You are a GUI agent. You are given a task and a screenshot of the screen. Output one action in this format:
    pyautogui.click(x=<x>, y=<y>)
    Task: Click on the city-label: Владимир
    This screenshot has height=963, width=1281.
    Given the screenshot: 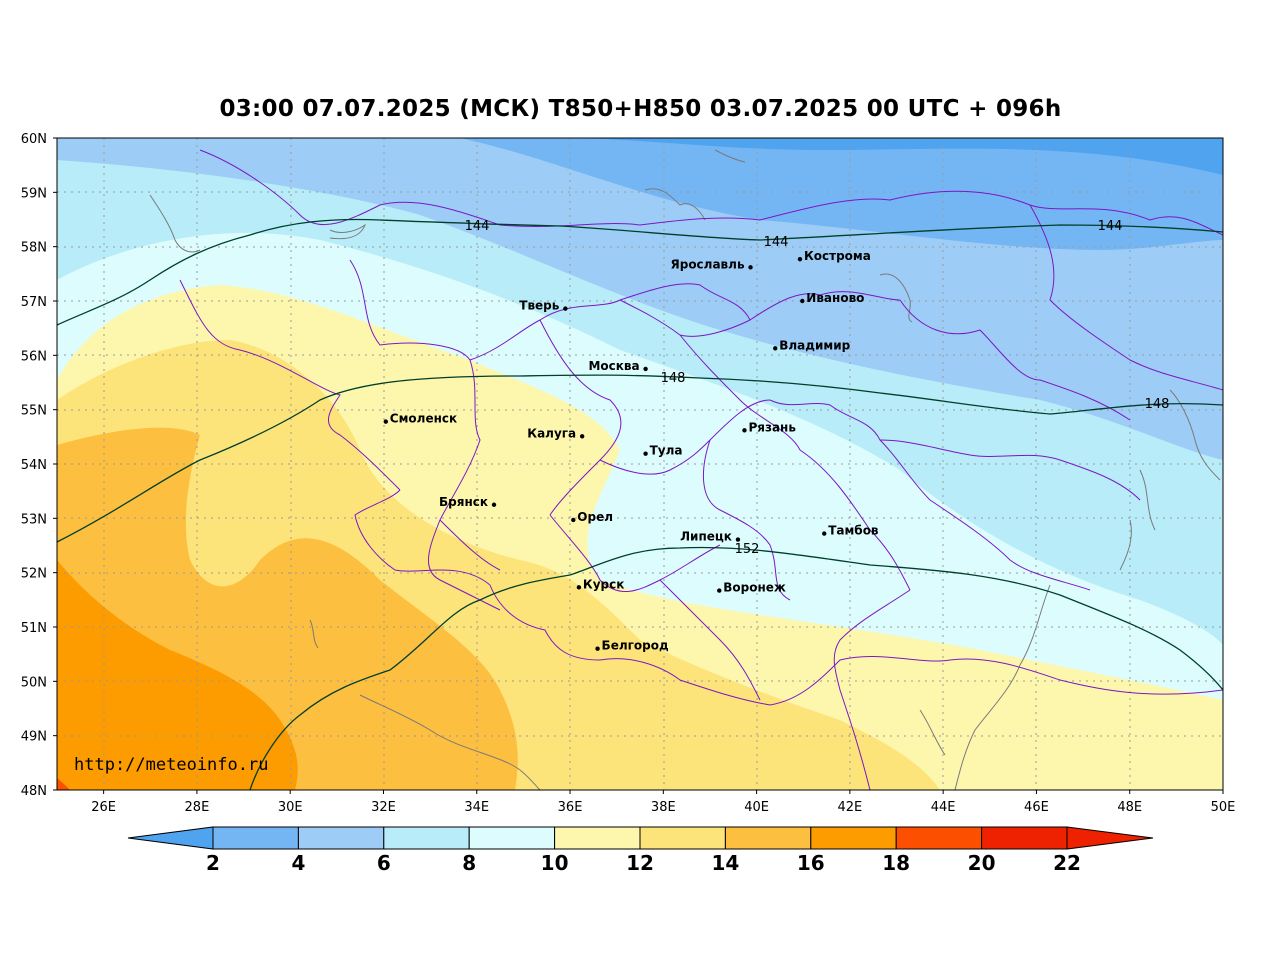 What is the action you would take?
    pyautogui.click(x=814, y=345)
    